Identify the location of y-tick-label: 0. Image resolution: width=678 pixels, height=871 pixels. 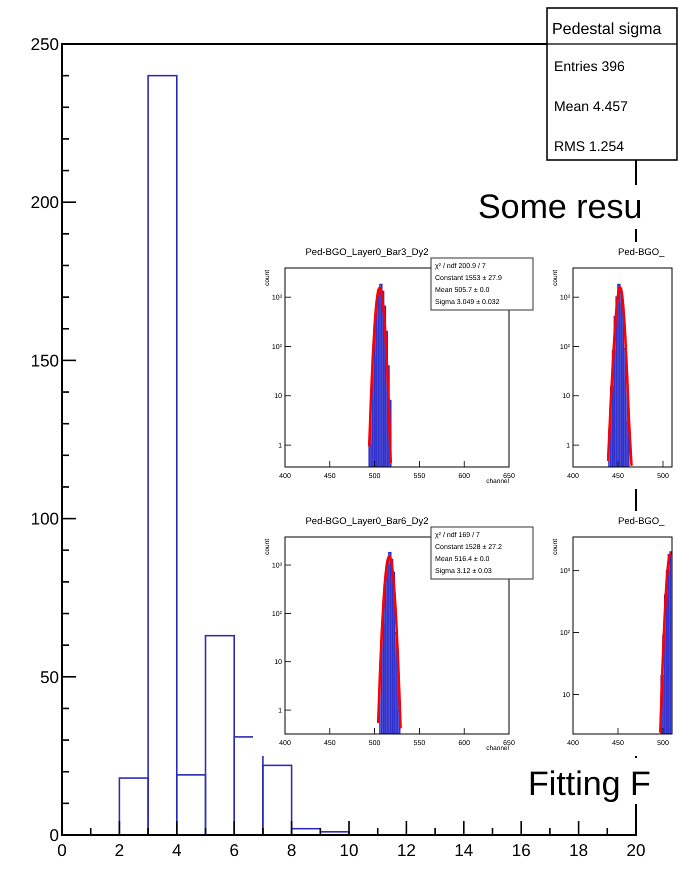
(54, 835).